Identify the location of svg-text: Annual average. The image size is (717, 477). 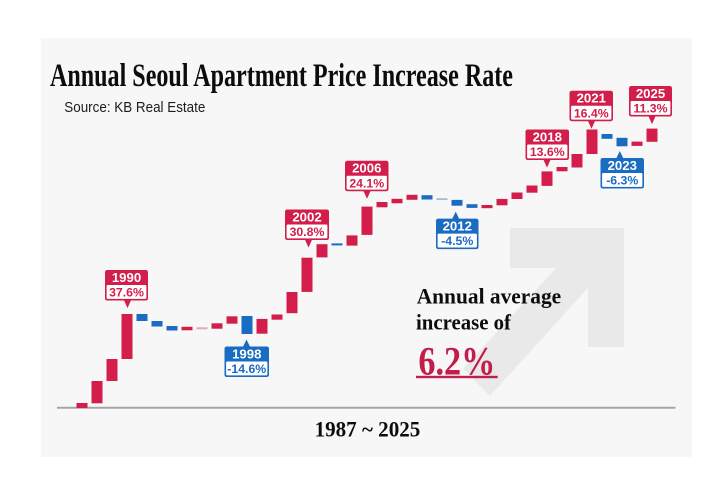
(489, 296).